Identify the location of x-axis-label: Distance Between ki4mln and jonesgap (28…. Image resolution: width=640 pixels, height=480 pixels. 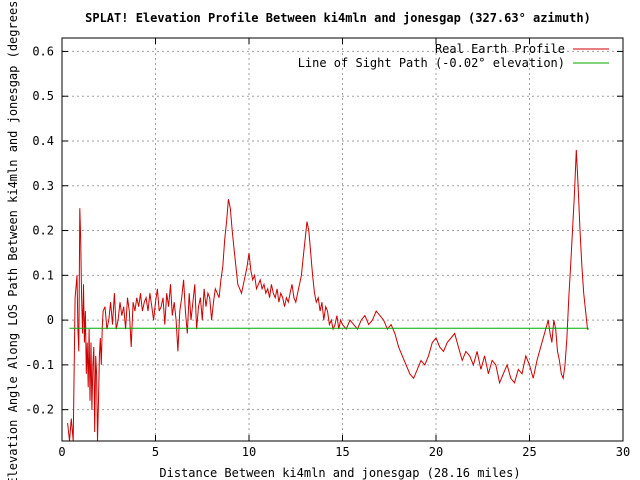
(339, 473).